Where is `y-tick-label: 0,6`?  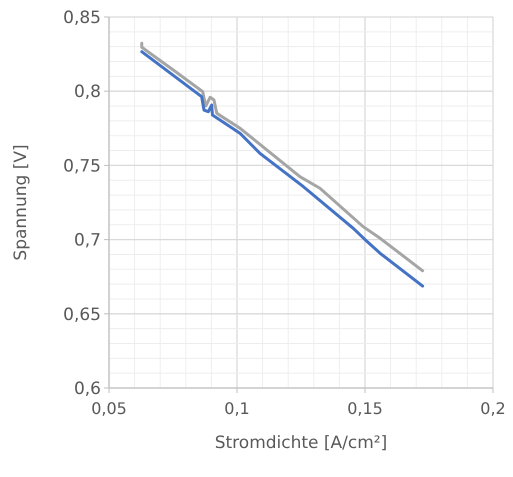 y-tick-label: 0,6 is located at coordinates (87, 389).